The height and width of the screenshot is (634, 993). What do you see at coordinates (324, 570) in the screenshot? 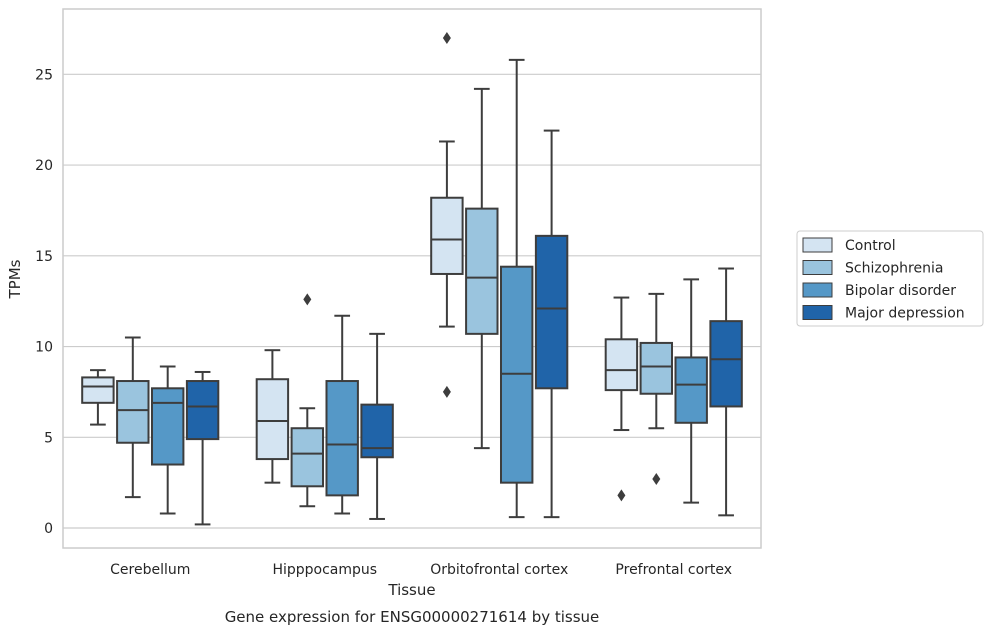
I see `x-tick-label: Hipppocampus` at bounding box center [324, 570].